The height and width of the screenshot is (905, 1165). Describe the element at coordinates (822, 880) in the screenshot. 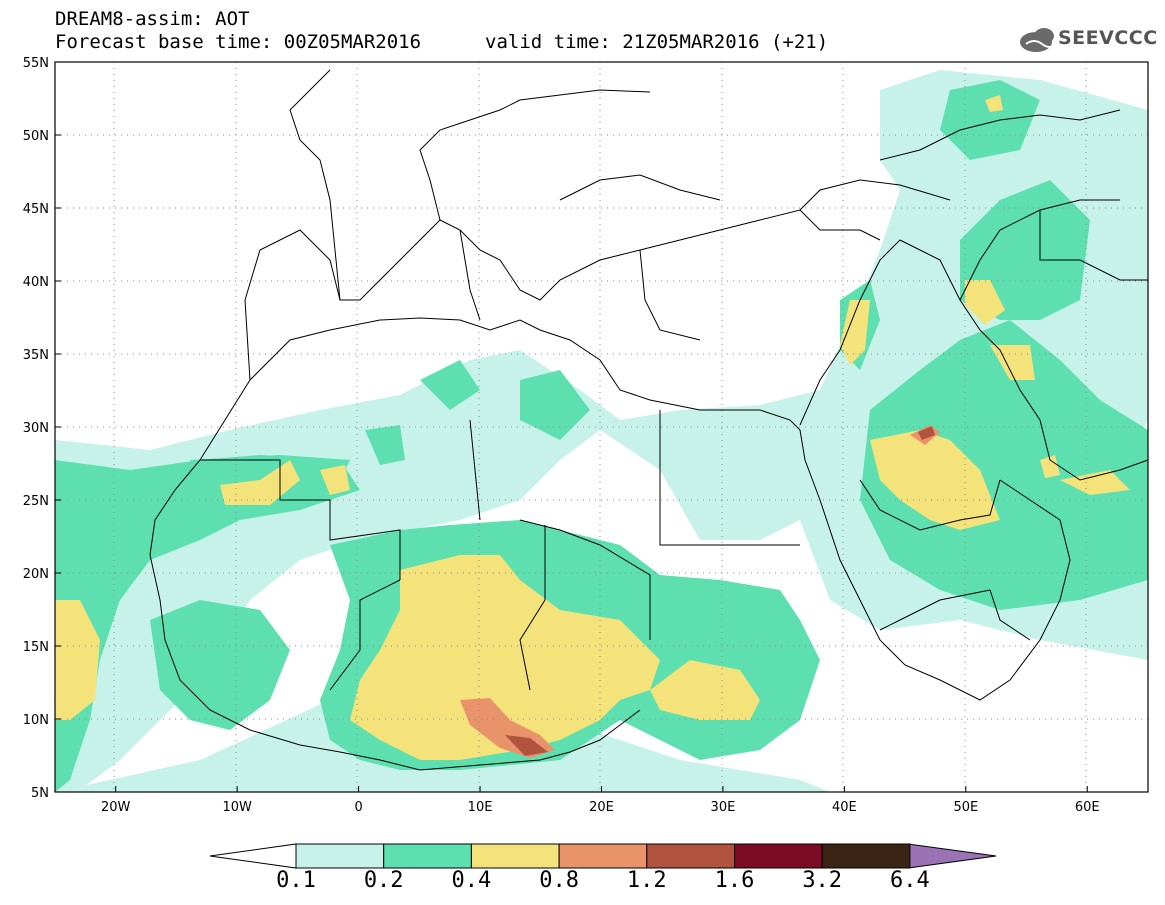

I see `colorbar-level-label: 3.2` at that location.